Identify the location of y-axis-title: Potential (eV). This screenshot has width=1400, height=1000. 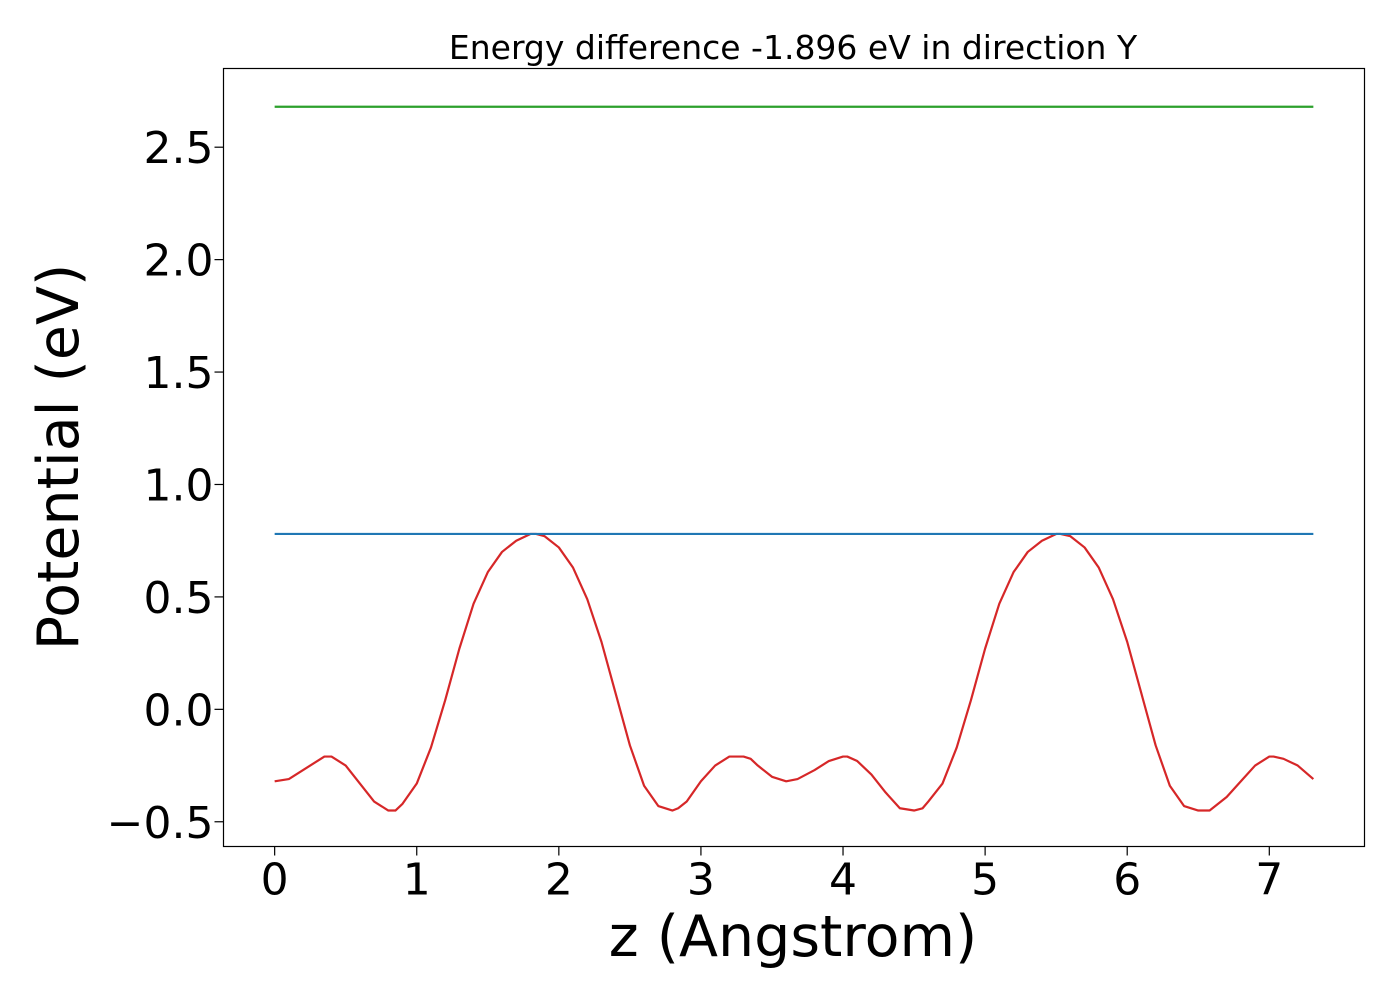
(59, 457).